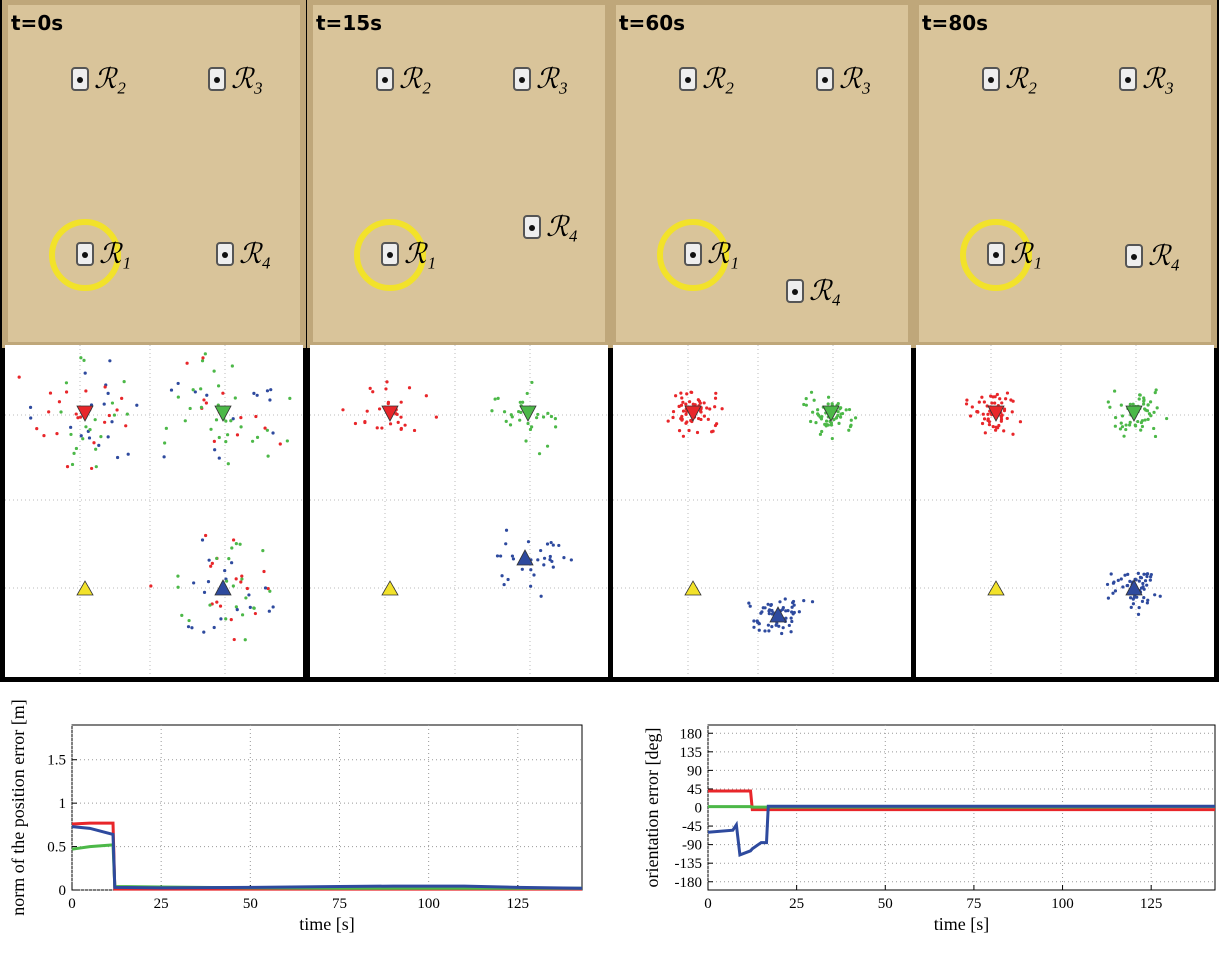 Image resolution: width=1219 pixels, height=955 pixels. What do you see at coordinates (694, 771) in the screenshot?
I see `y-tick-label: 90` at bounding box center [694, 771].